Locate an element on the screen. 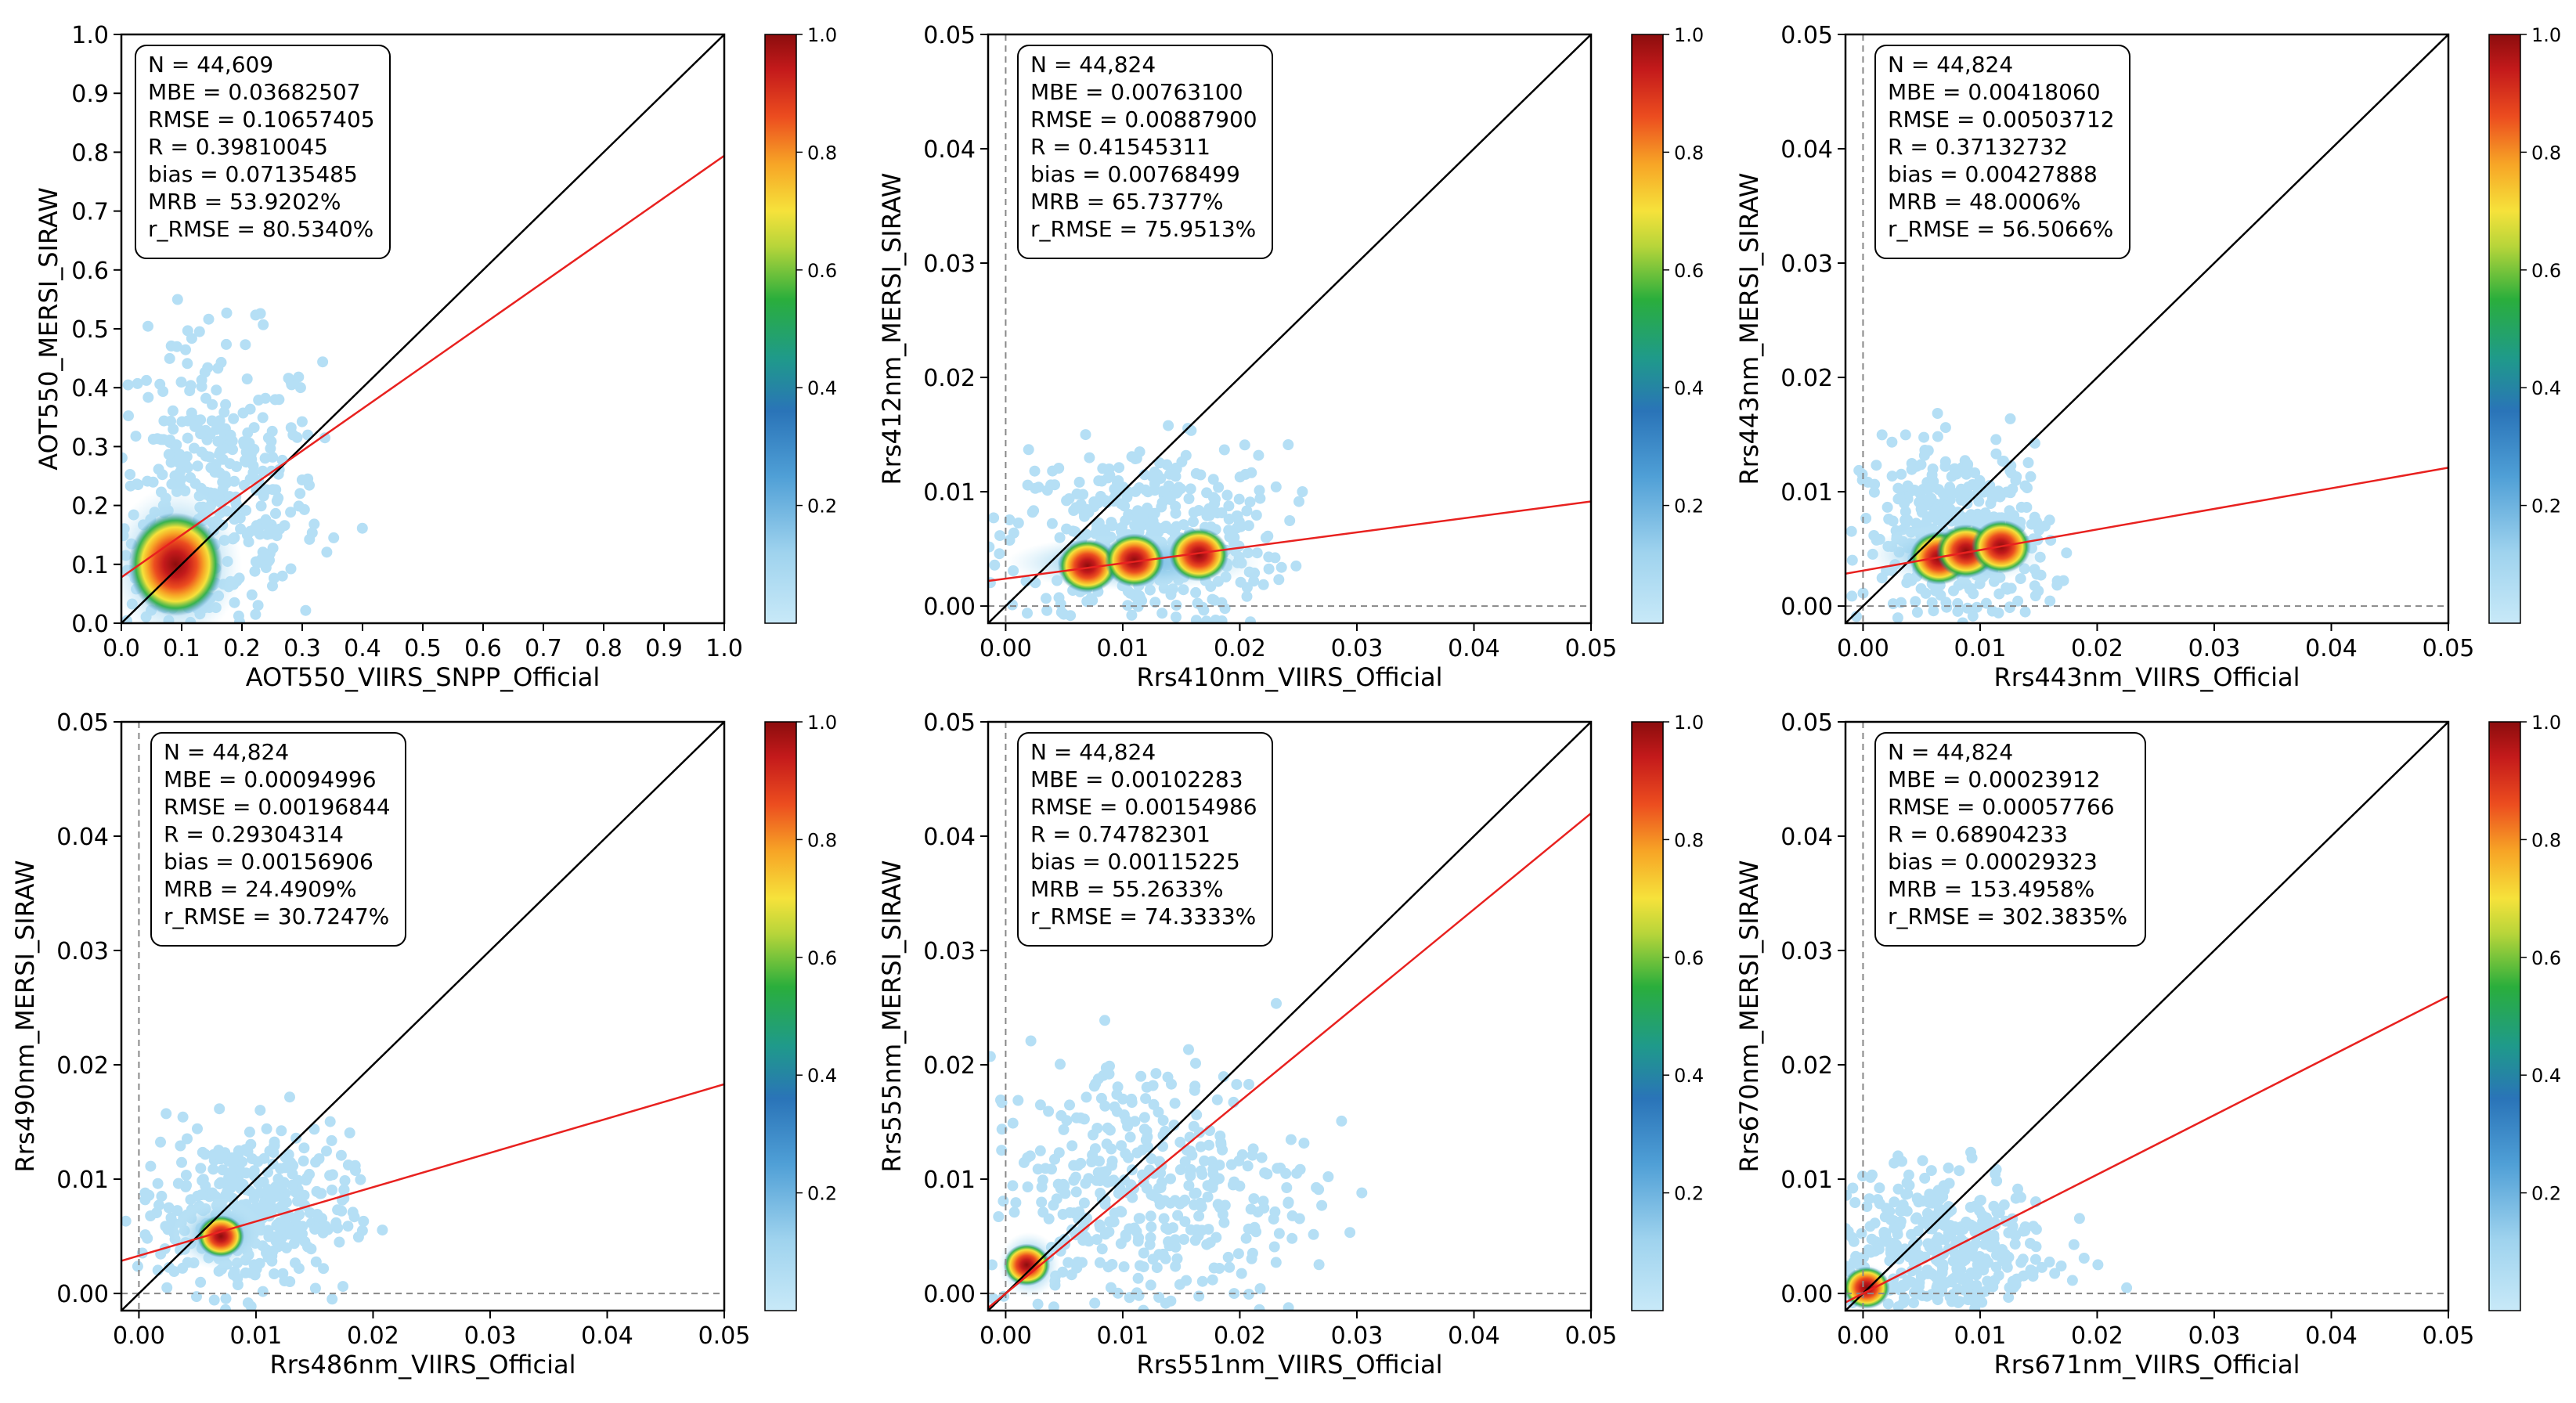 The width and height of the screenshot is (2576, 1403). stats-line: r_RMSE = 30.7247% is located at coordinates (276, 916).